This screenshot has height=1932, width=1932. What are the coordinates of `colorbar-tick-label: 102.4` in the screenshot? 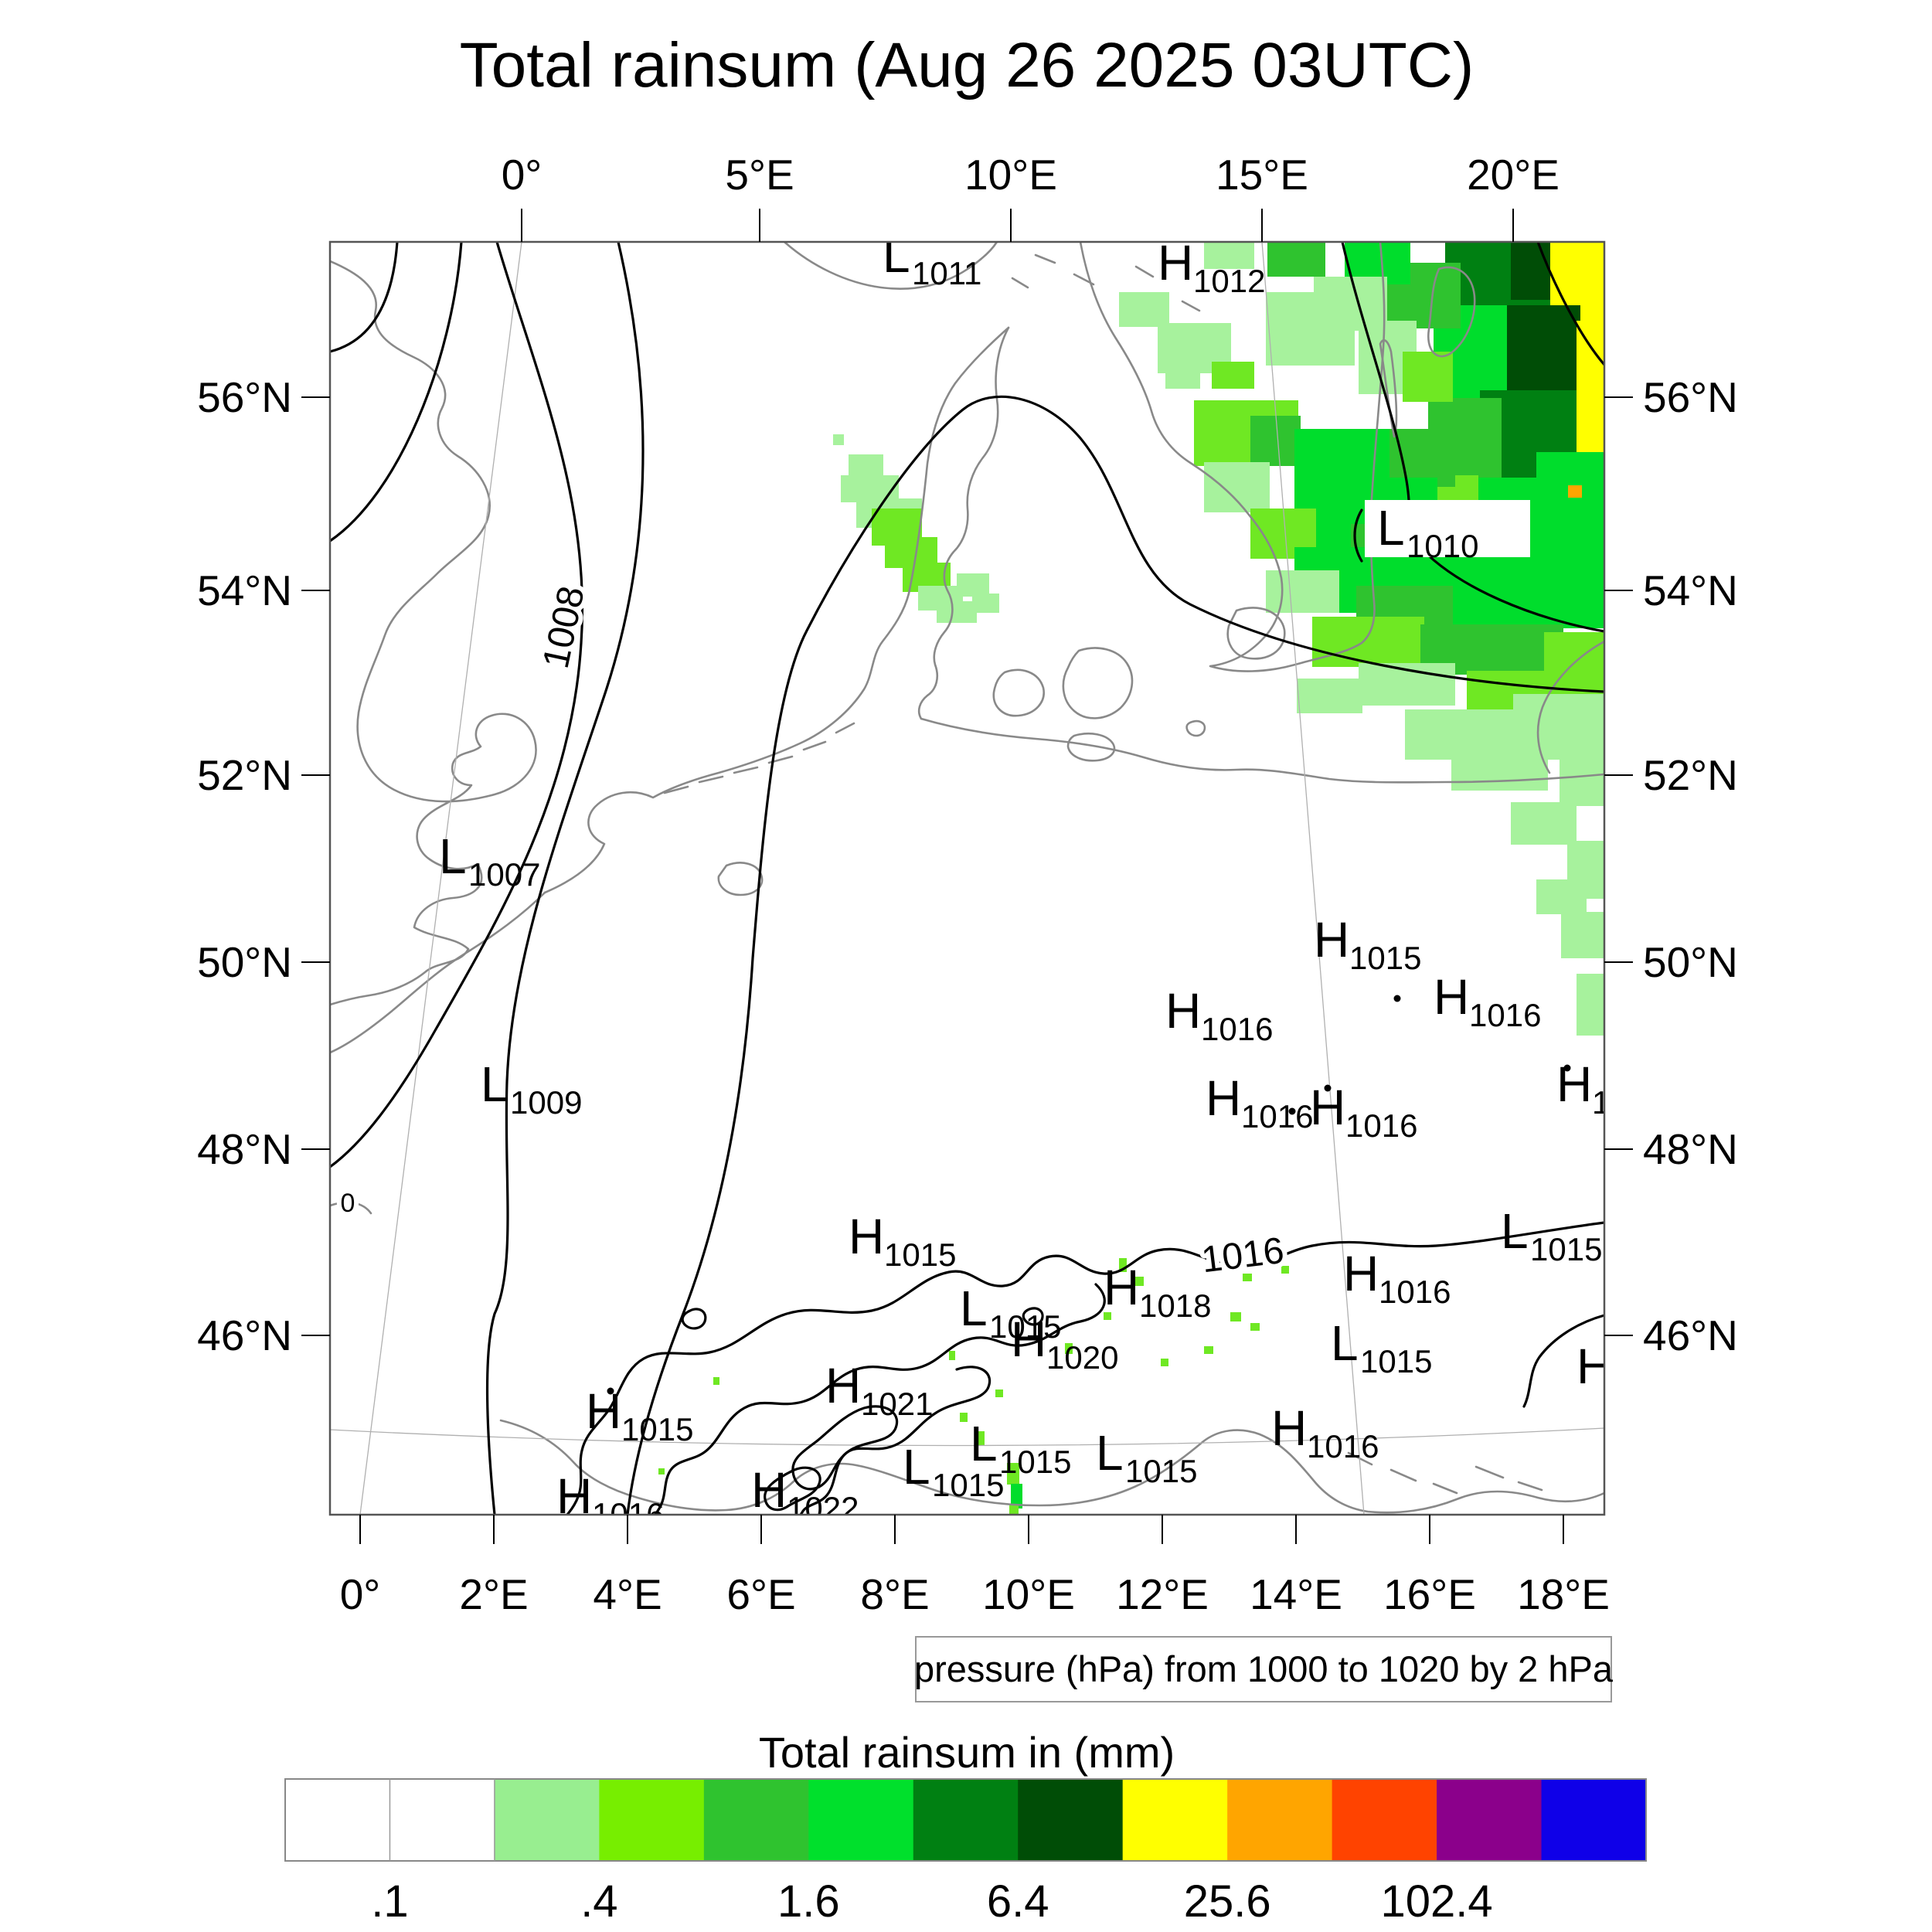 It's located at (1436, 1901).